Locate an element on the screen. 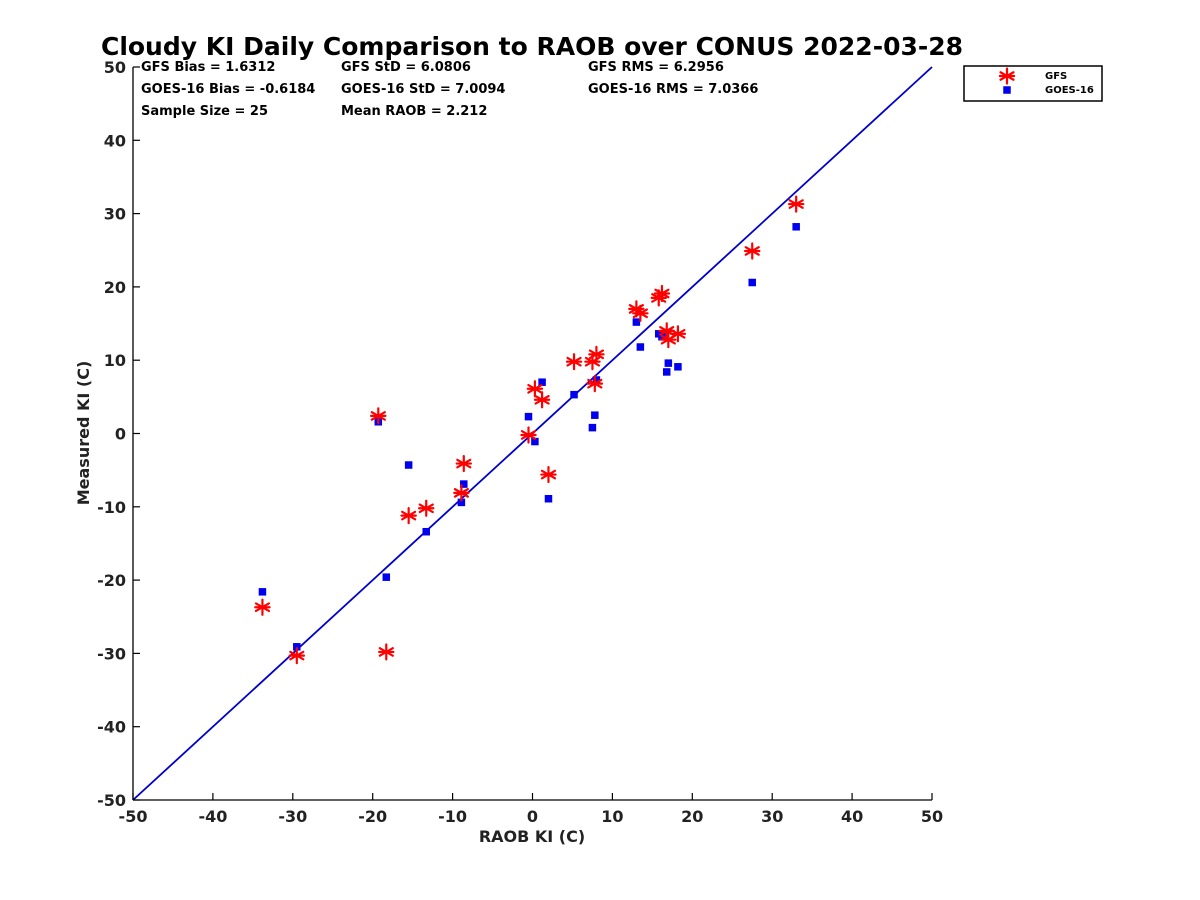 This screenshot has height=900, width=1200. y-tick-label: -10 is located at coordinates (111, 507).